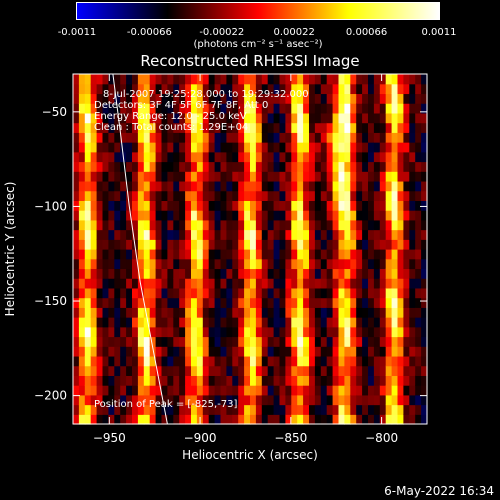  I want to click on colorbar-tick-label: -0.00022, so click(222, 32).